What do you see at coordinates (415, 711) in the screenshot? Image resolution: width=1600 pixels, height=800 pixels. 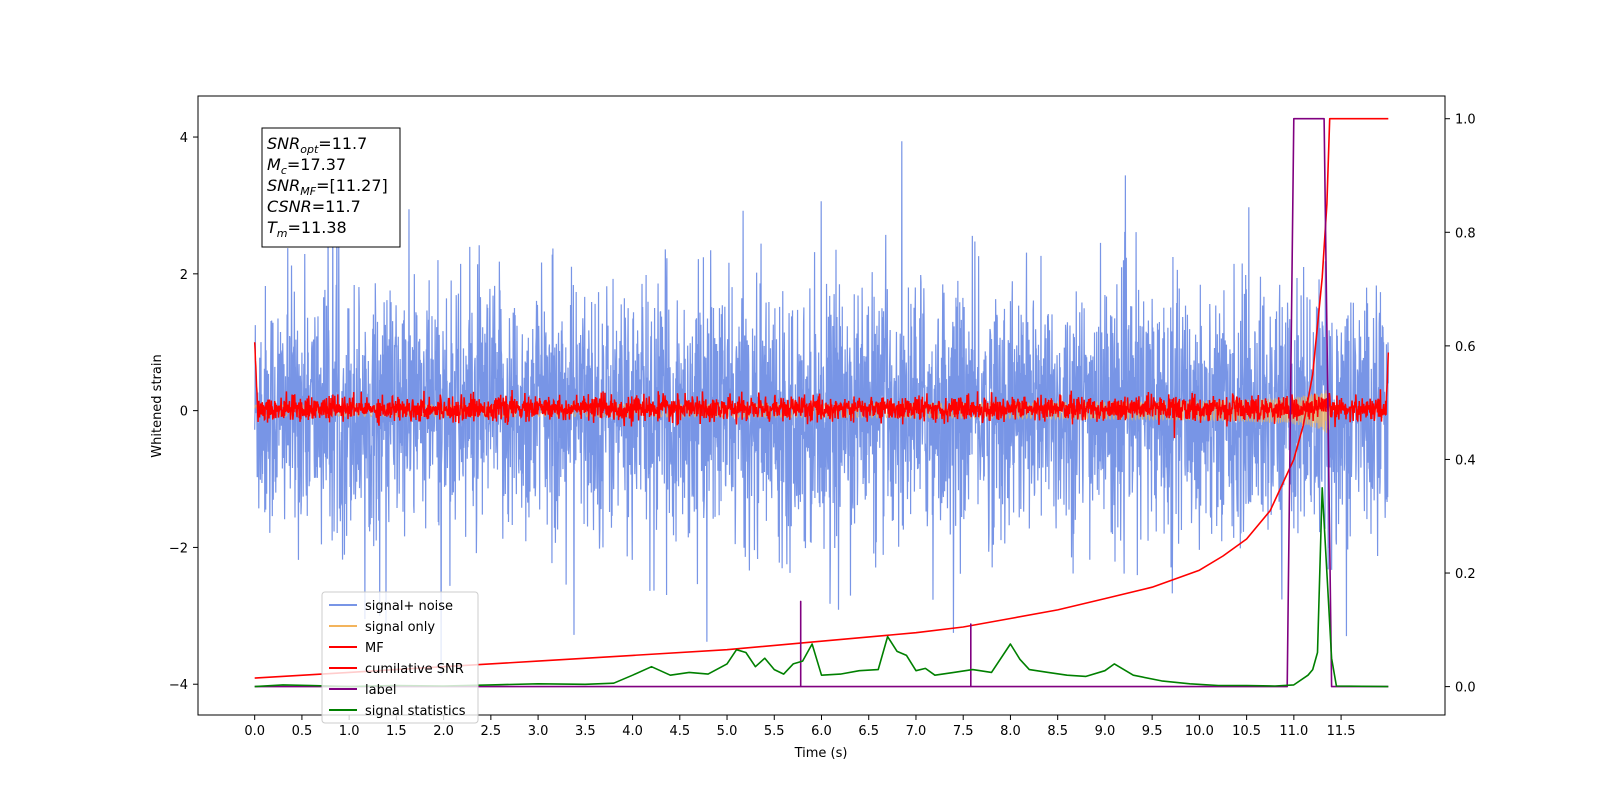 I see `legend-label-5: signal statistics` at bounding box center [415, 711].